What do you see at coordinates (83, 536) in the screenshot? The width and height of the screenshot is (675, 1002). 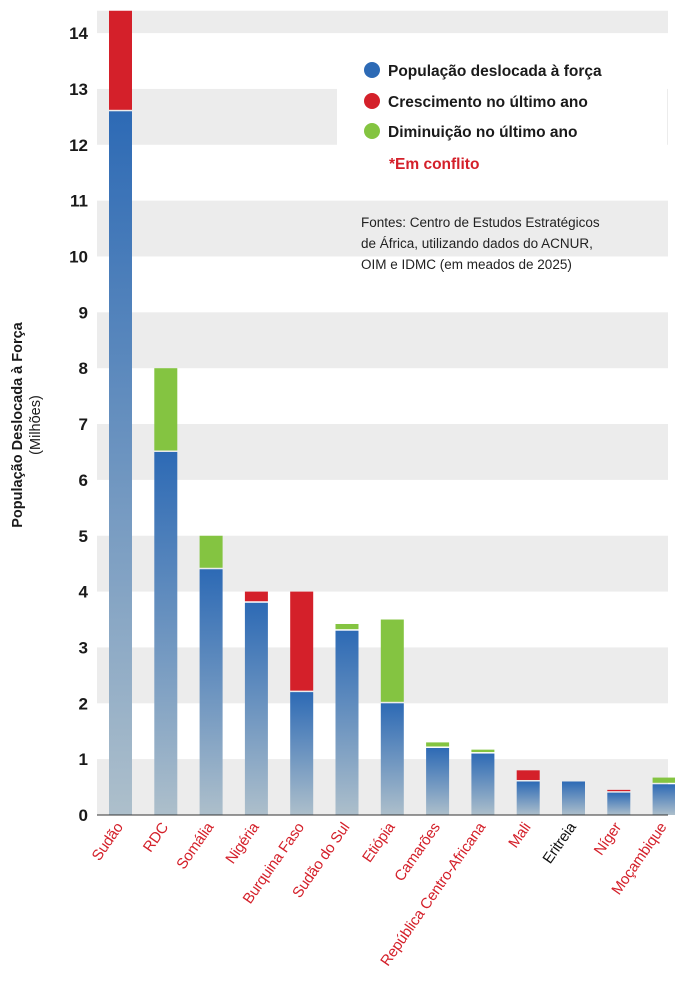 I see `y-tick-label: 5` at bounding box center [83, 536].